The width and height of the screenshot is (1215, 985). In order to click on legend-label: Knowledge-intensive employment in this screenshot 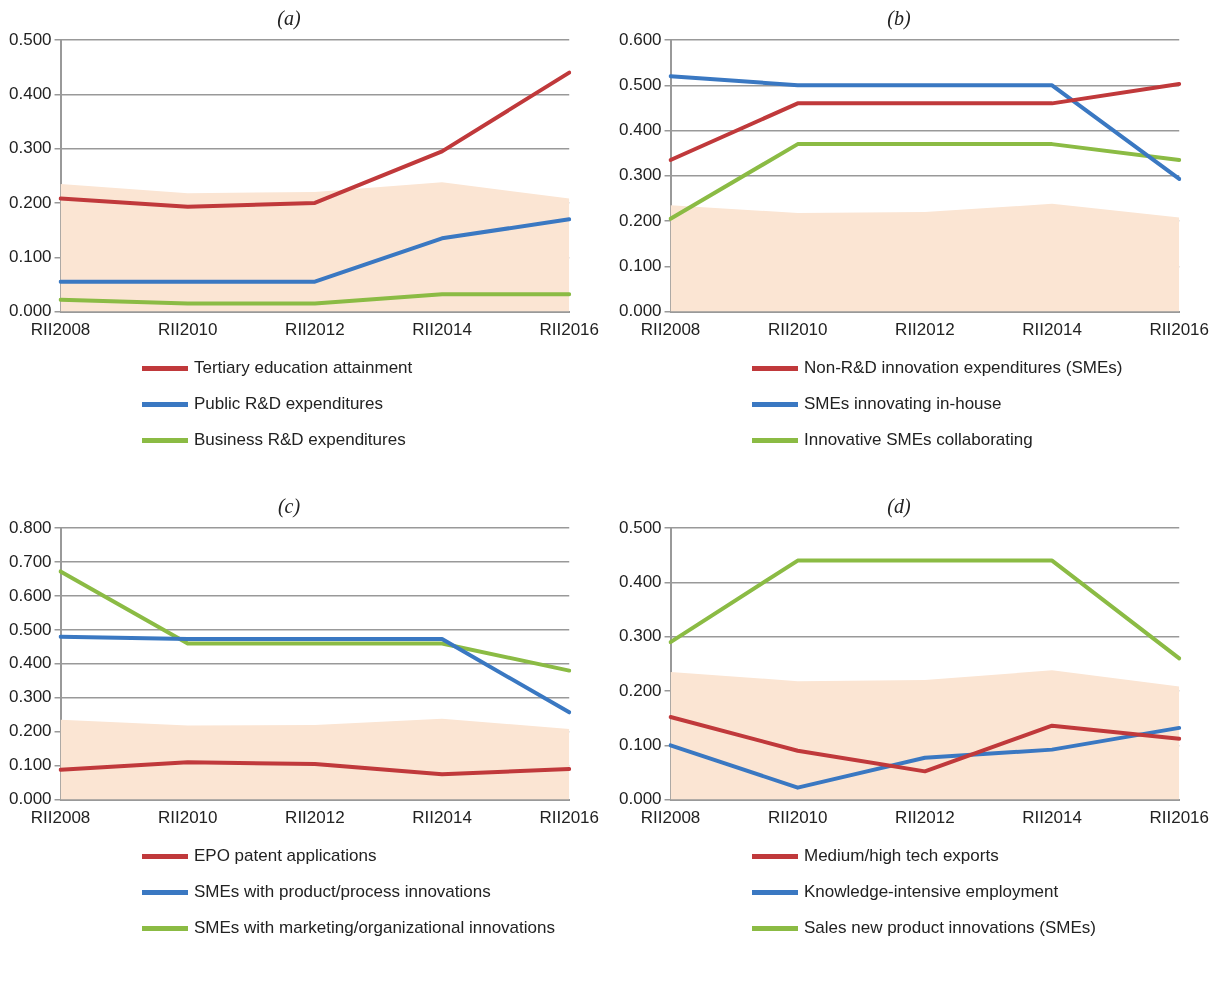, I will do `click(931, 892)`.